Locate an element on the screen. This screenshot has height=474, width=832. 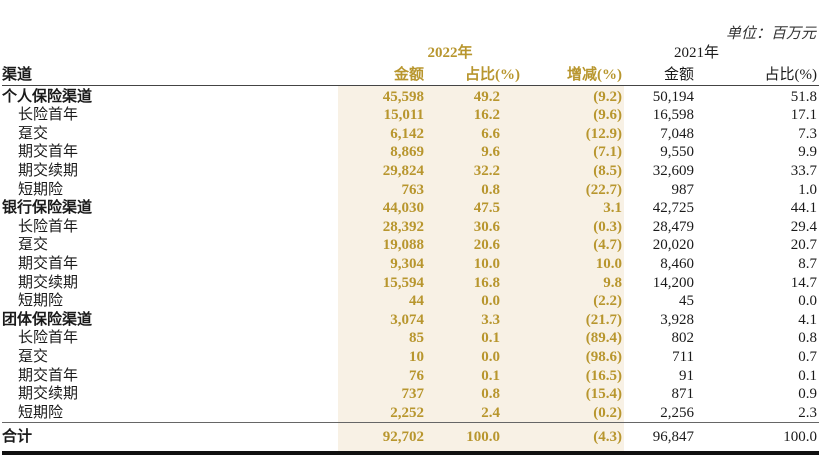
amount-2021-cell: 16,598 is located at coordinates (673, 115).